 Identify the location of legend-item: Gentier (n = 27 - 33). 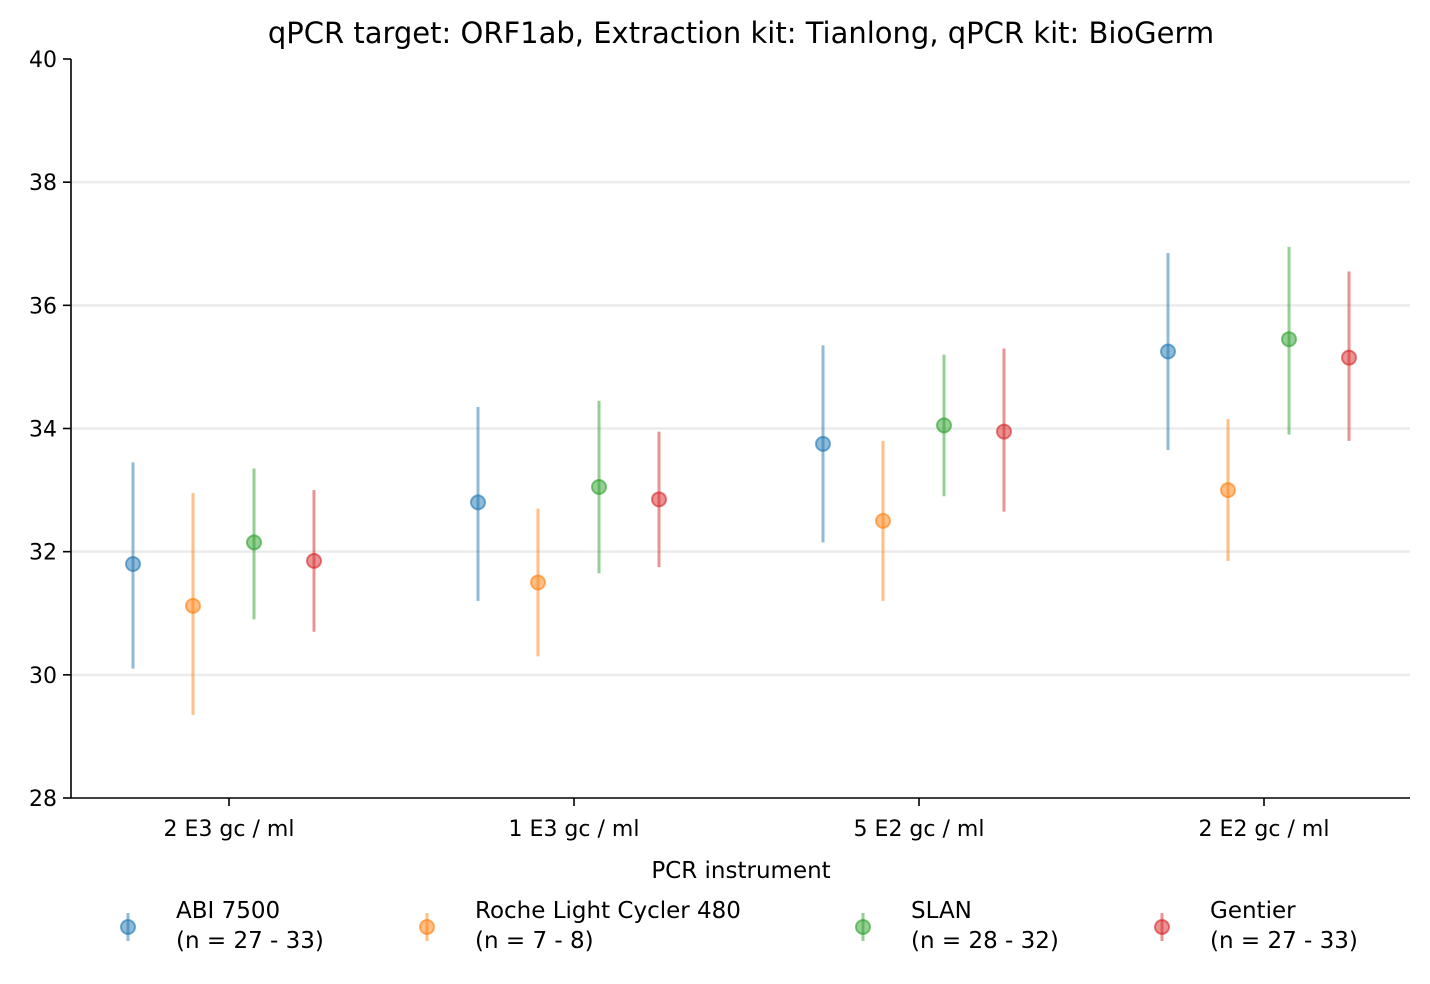
(1256, 926).